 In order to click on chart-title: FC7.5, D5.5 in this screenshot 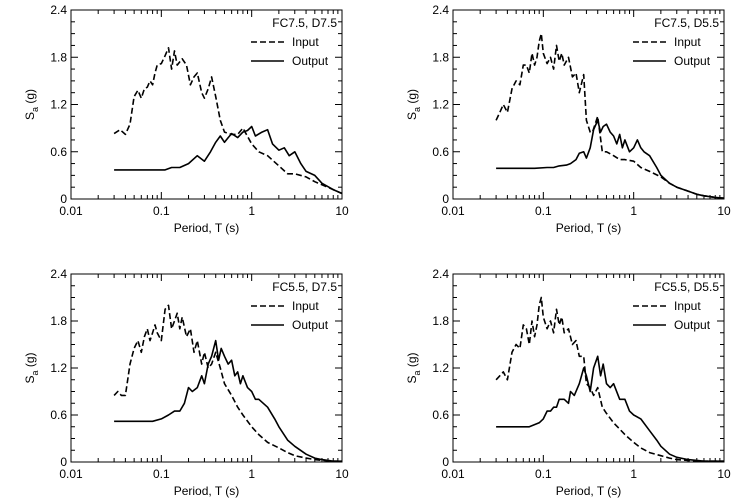, I will do `click(686, 23)`.